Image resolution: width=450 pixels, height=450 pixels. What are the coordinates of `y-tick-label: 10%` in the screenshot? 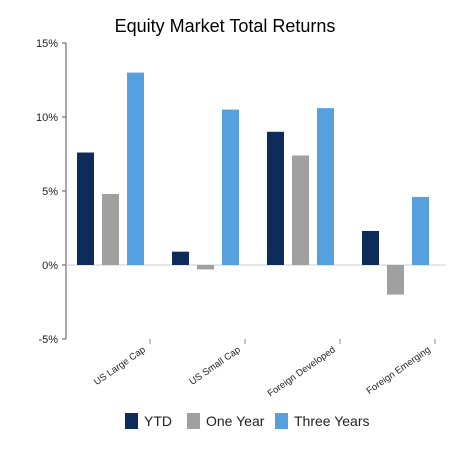 It's located at (47, 118).